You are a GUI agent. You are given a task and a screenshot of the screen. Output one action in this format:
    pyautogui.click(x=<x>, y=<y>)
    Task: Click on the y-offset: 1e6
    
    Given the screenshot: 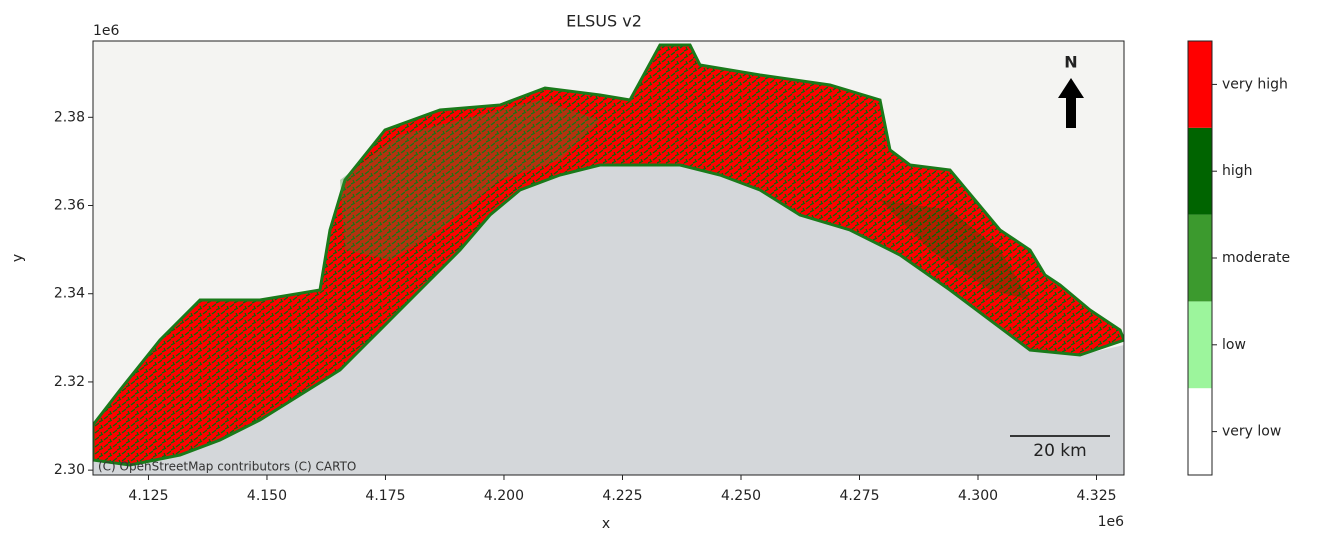 What is the action you would take?
    pyautogui.click(x=106, y=31)
    